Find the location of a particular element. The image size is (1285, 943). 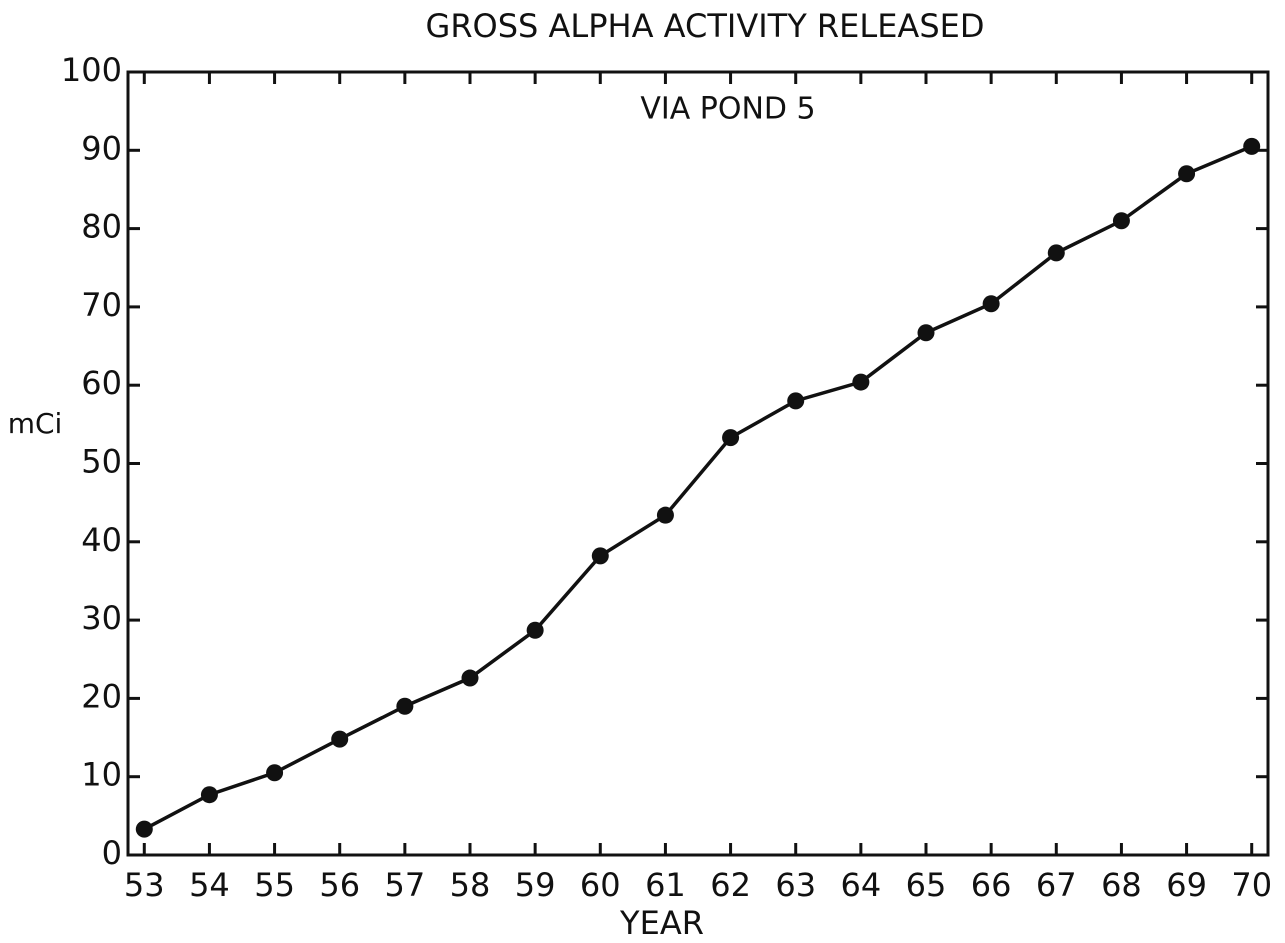

y-tick-label: 50 is located at coordinates (101, 462).